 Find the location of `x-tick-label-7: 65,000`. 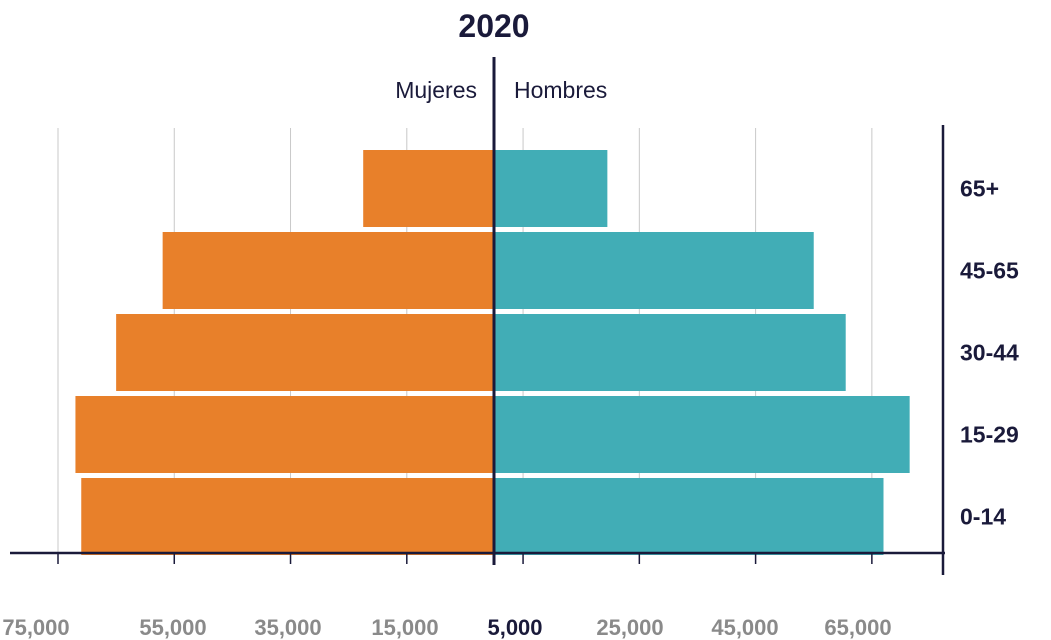

x-tick-label-7: 65,000 is located at coordinates (857, 627).